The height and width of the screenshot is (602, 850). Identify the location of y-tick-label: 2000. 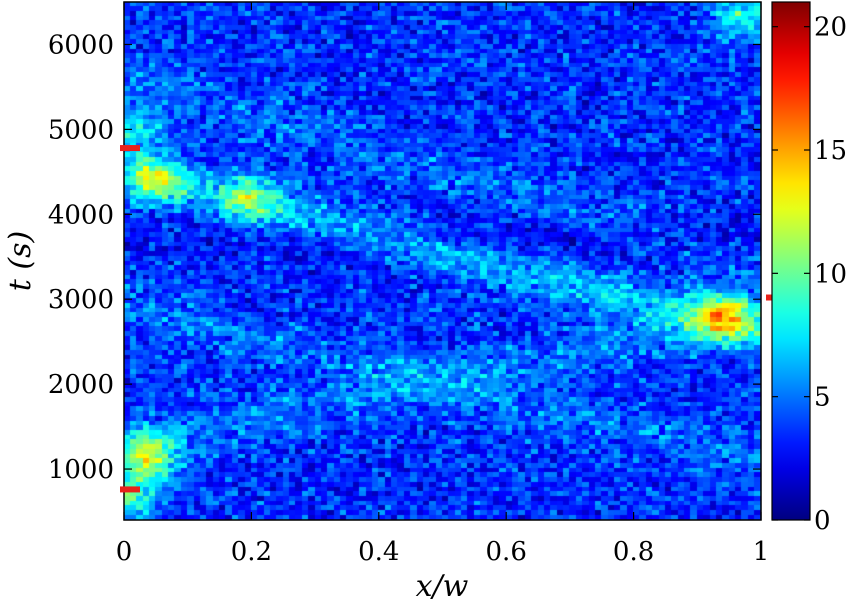
(81, 385).